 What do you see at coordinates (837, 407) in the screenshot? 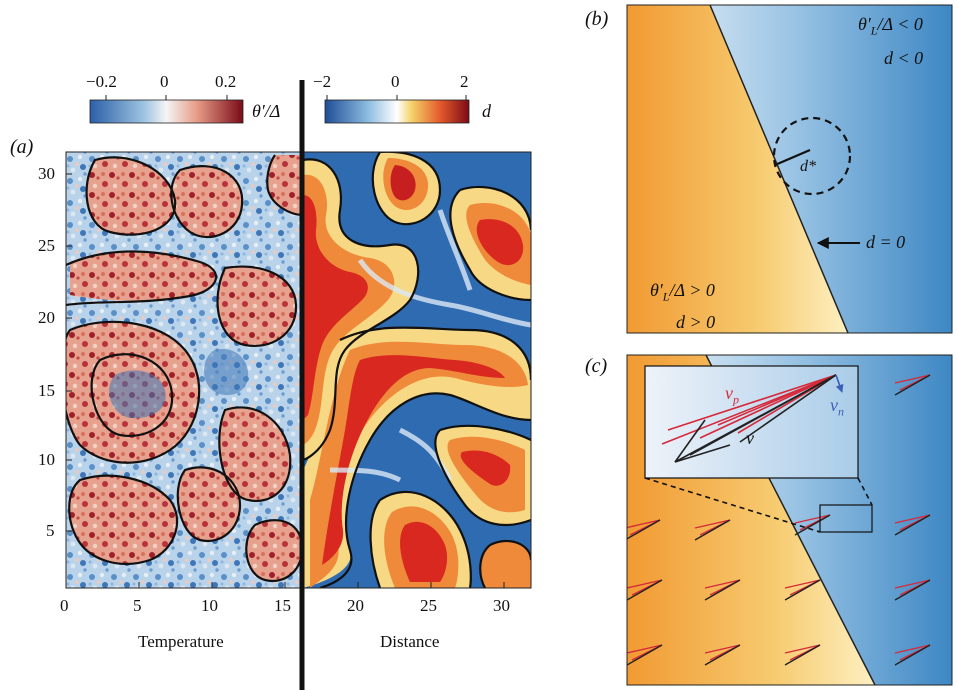
I see `vn-label: vn` at bounding box center [837, 407].